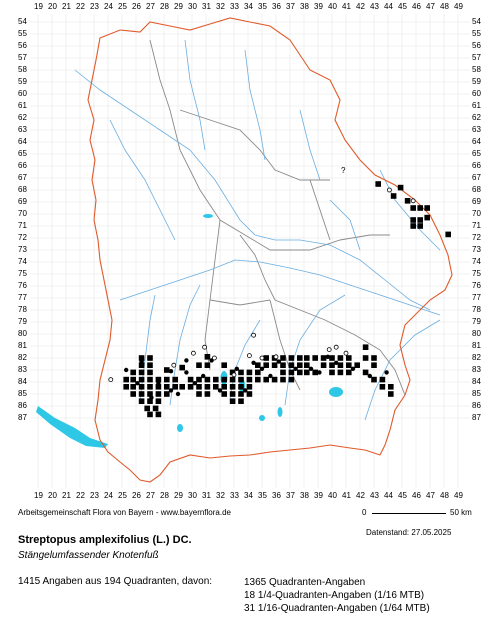 This screenshot has width=500, height=620. What do you see at coordinates (262, 6) in the screenshot?
I see `x-label-top: 35` at bounding box center [262, 6].